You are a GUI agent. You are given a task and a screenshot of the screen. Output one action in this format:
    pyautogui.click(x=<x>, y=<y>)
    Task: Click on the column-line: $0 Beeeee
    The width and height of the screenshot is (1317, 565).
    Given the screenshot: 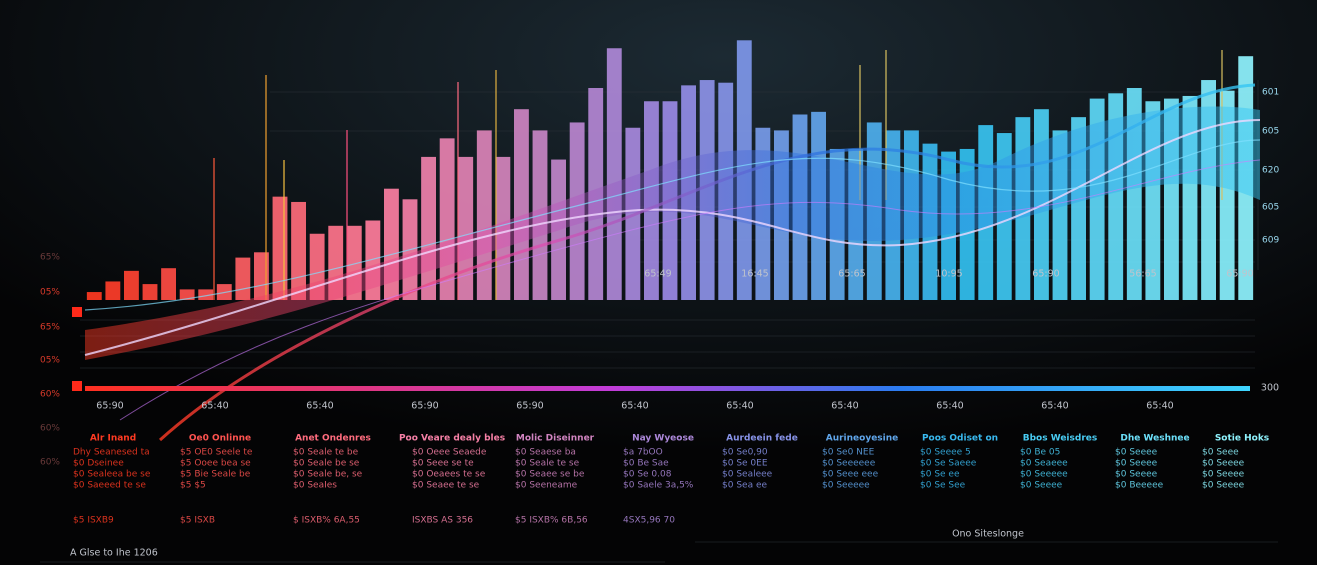 What is the action you would take?
    pyautogui.click(x=1139, y=486)
    